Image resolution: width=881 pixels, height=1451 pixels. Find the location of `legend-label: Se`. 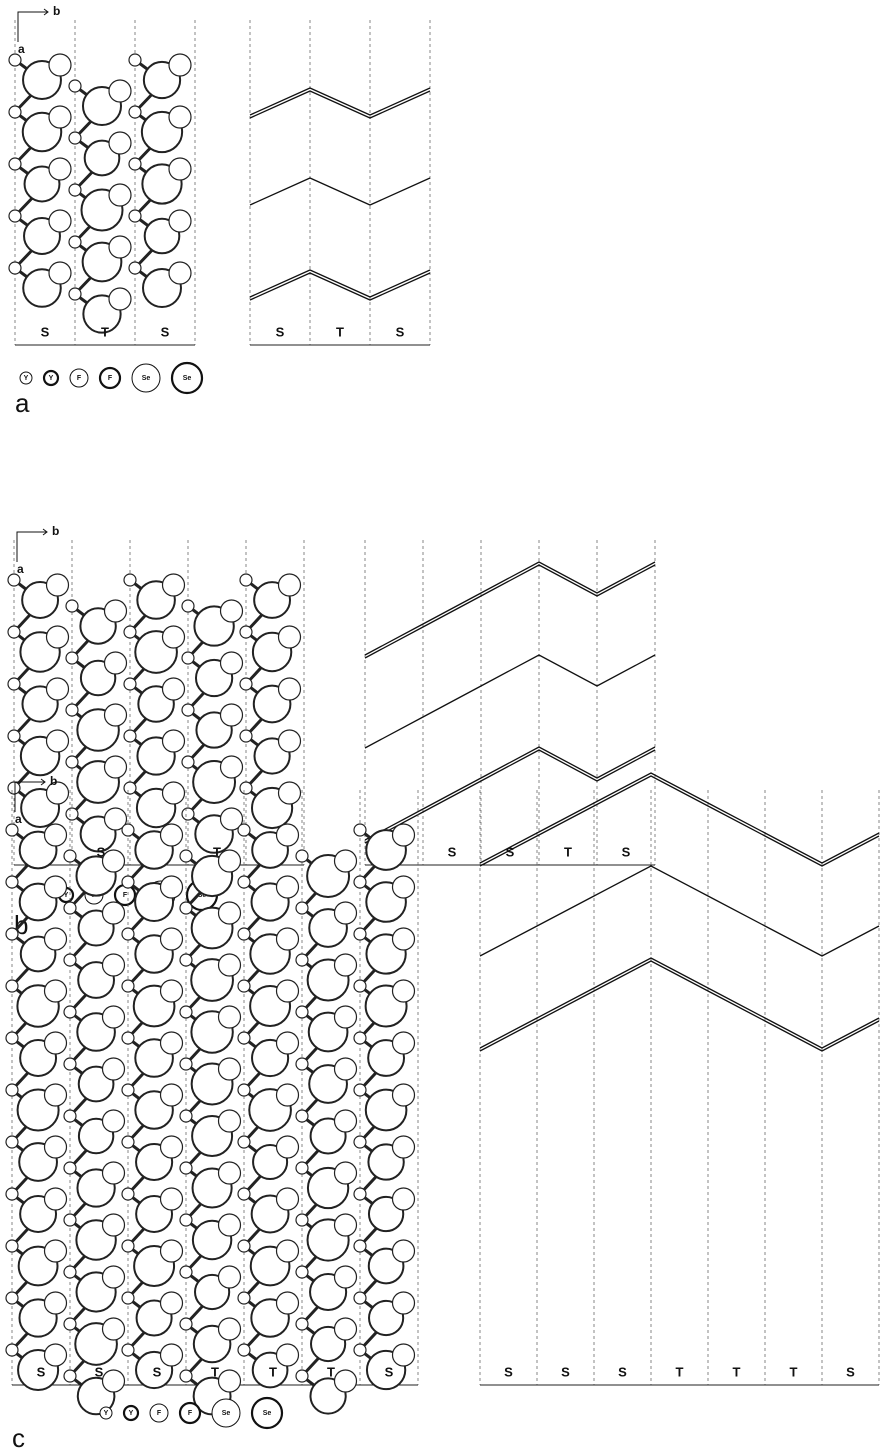

legend-label: Se is located at coordinates (202, 895).